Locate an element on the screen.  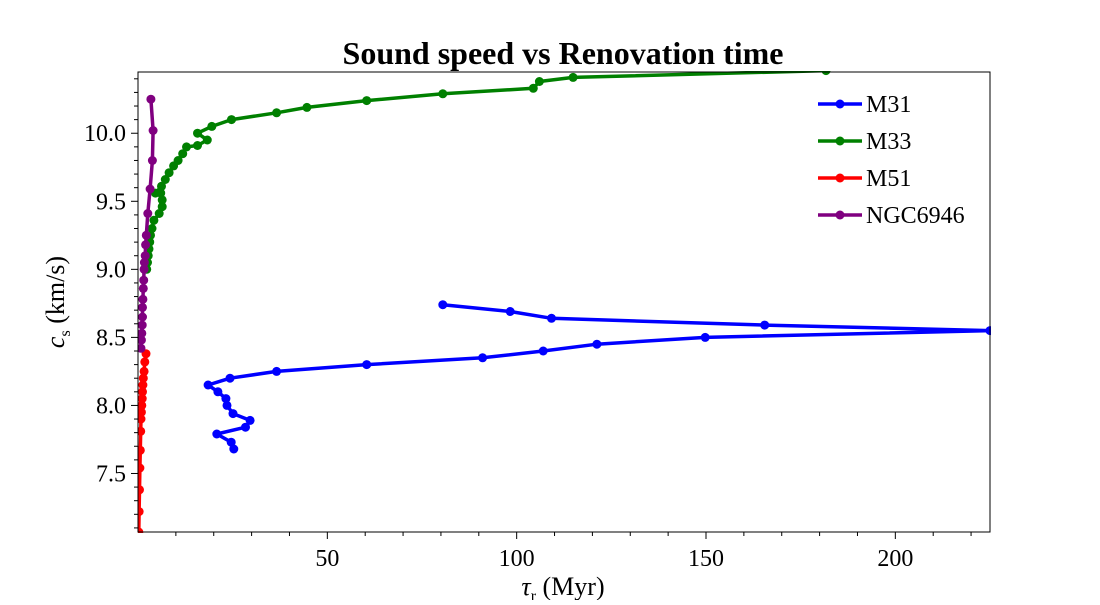
series-ngc6946 is located at coordinates (148, 223).